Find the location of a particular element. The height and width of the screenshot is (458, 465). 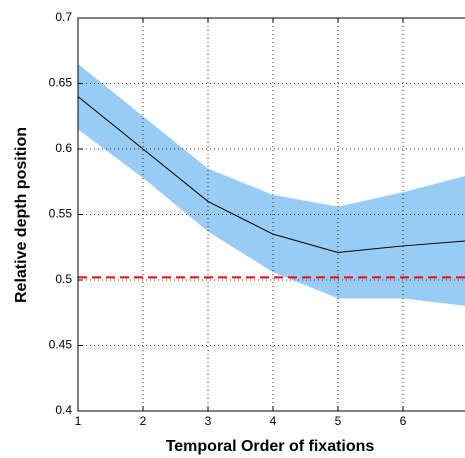

x-tick-label: 6 is located at coordinates (403, 421).